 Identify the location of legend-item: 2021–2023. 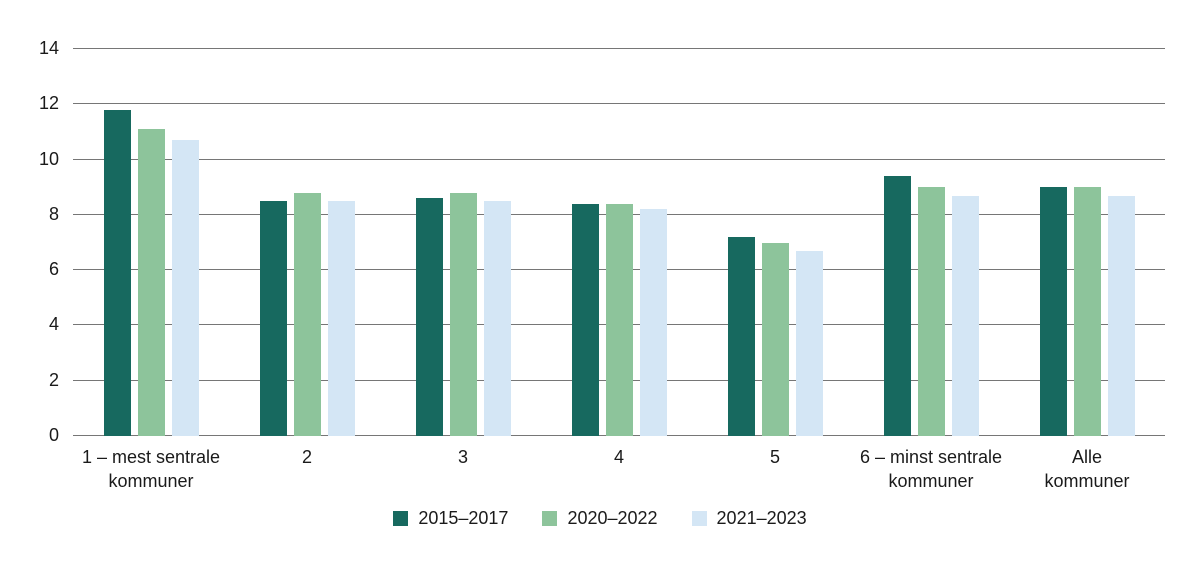
(749, 518).